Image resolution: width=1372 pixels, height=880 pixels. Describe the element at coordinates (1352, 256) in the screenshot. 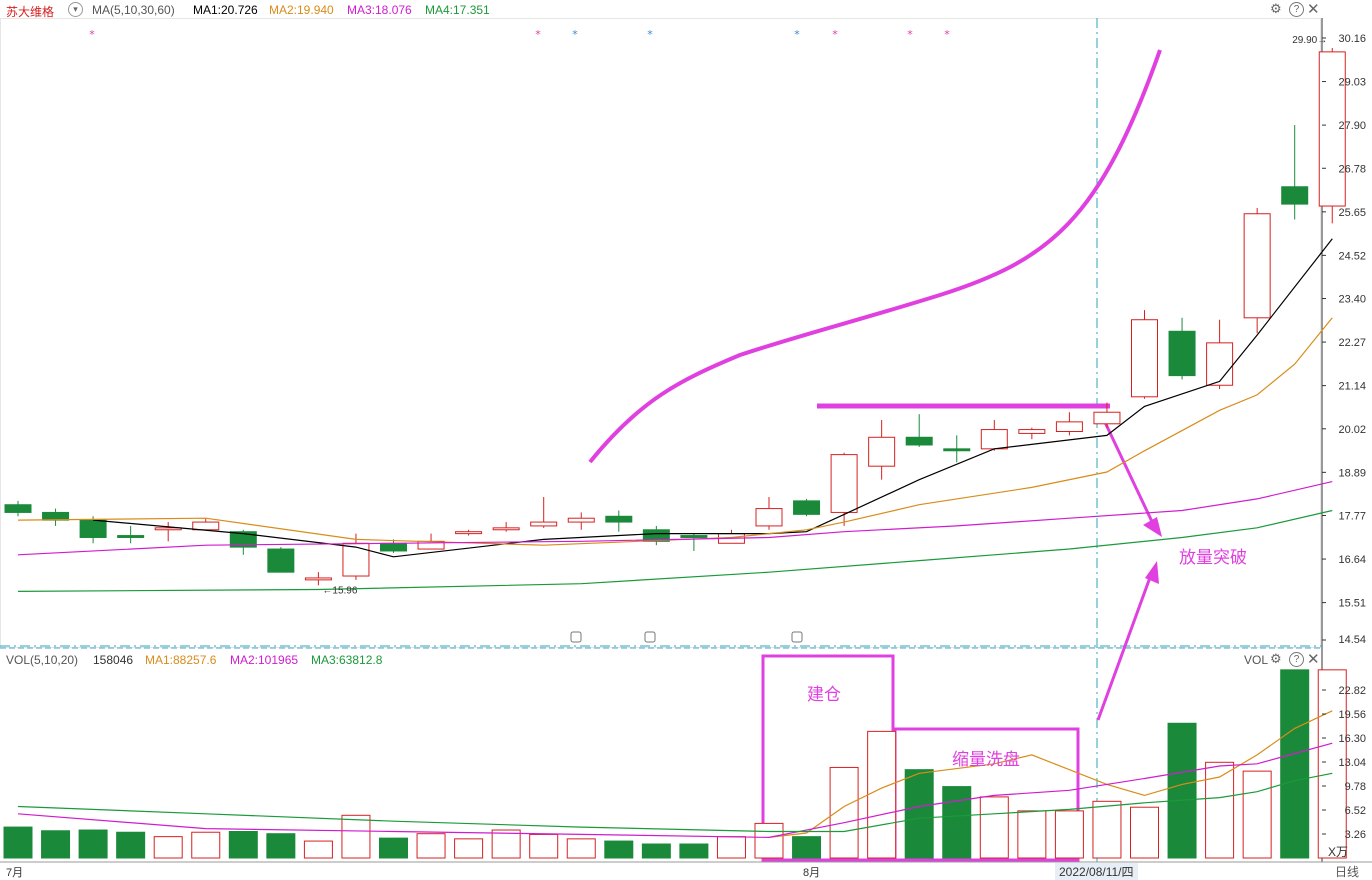

I see `price-tick-label: 24.52` at that location.